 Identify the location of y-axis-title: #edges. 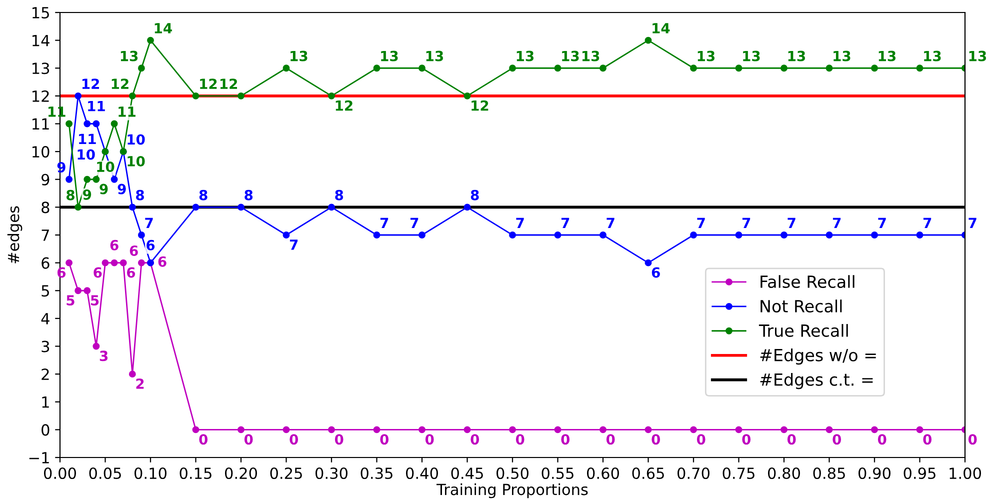
(14, 235).